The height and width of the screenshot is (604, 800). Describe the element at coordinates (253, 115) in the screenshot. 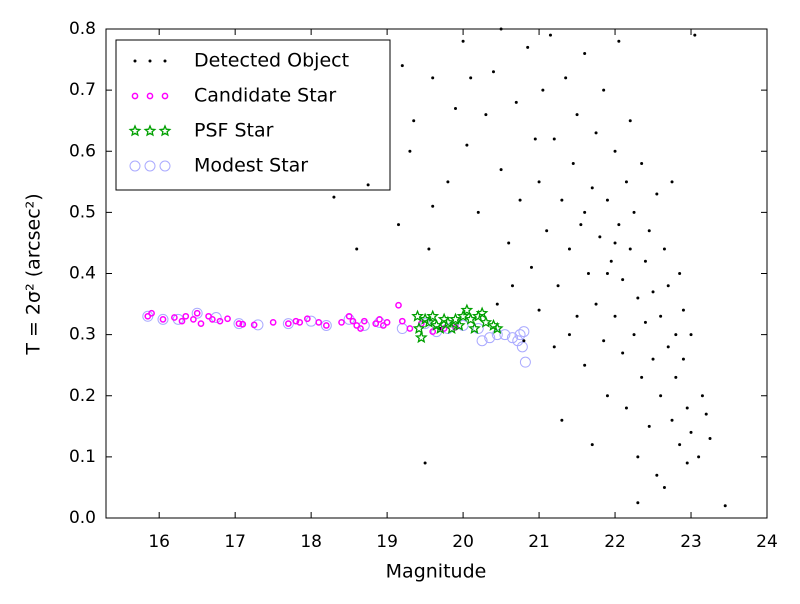

I see `legend-box` at that location.